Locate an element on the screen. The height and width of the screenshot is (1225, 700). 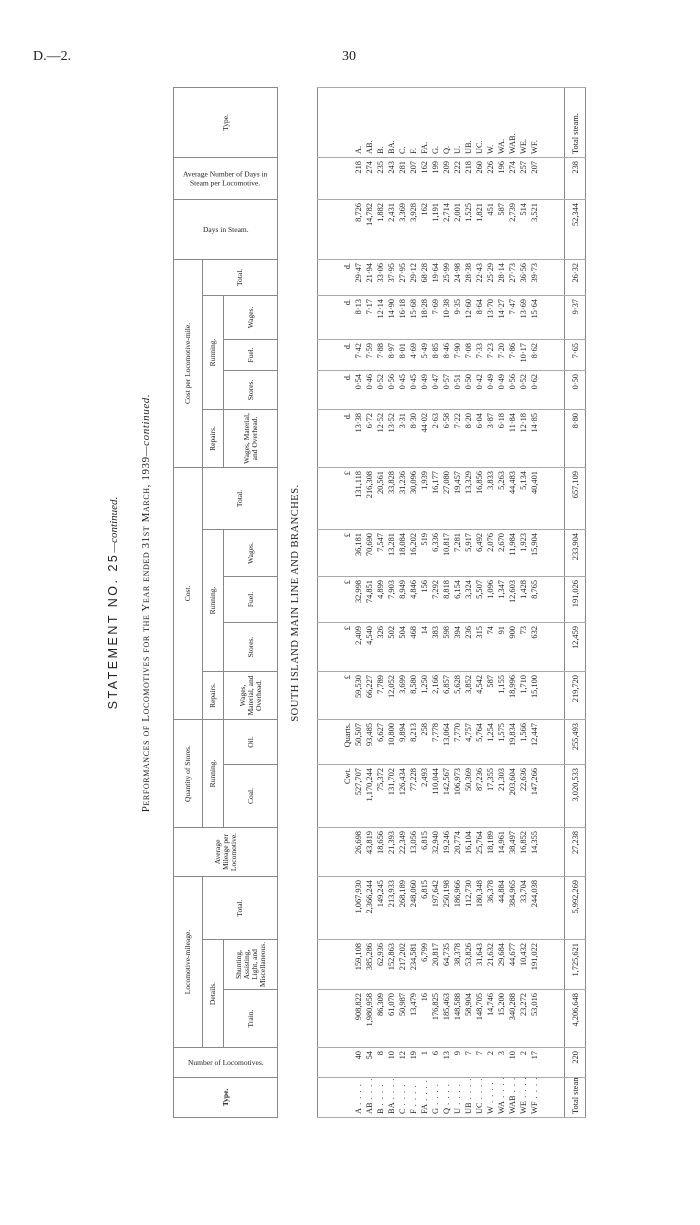
cell-coal: 142,567 is located at coordinates (446, 796).